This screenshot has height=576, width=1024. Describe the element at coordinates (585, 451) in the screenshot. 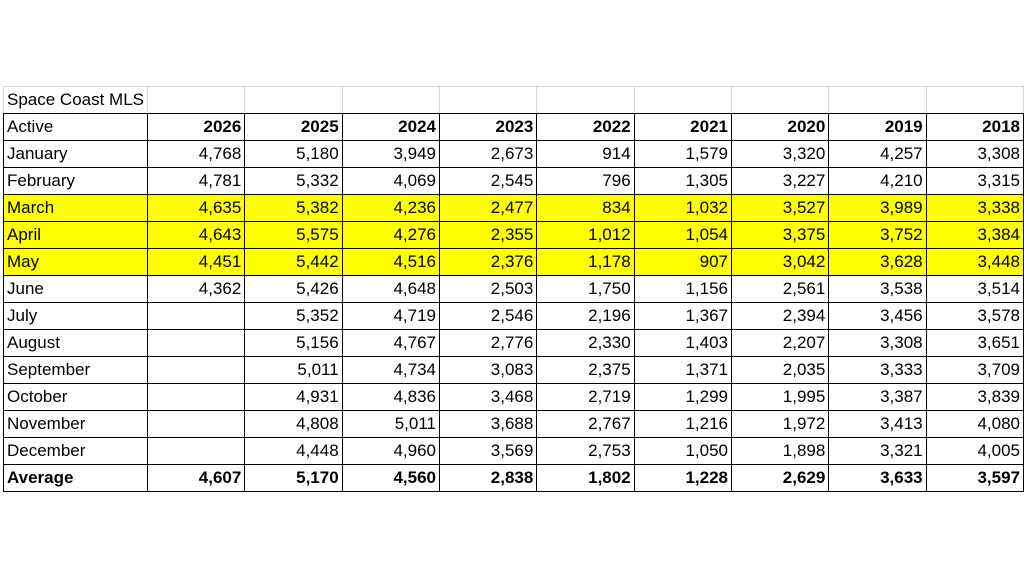

I see `value-cell: 2,753` at that location.